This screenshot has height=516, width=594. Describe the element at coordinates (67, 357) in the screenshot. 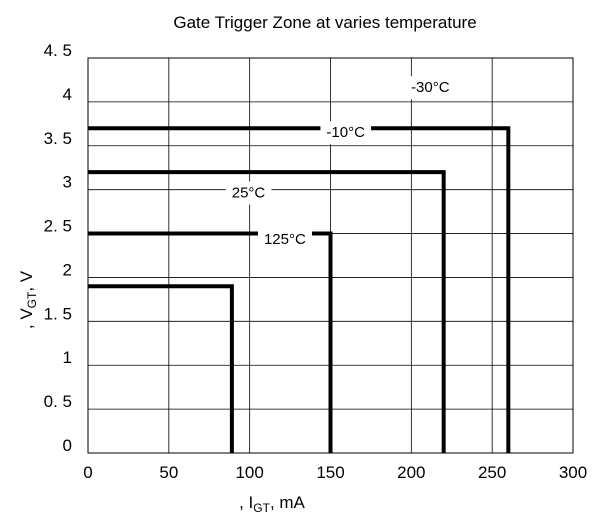

I see `y-tick-label: 1` at that location.